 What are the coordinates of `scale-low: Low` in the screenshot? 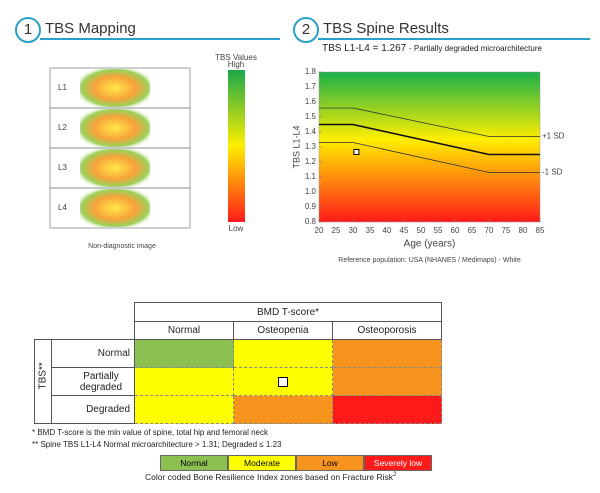 It's located at (236, 228).